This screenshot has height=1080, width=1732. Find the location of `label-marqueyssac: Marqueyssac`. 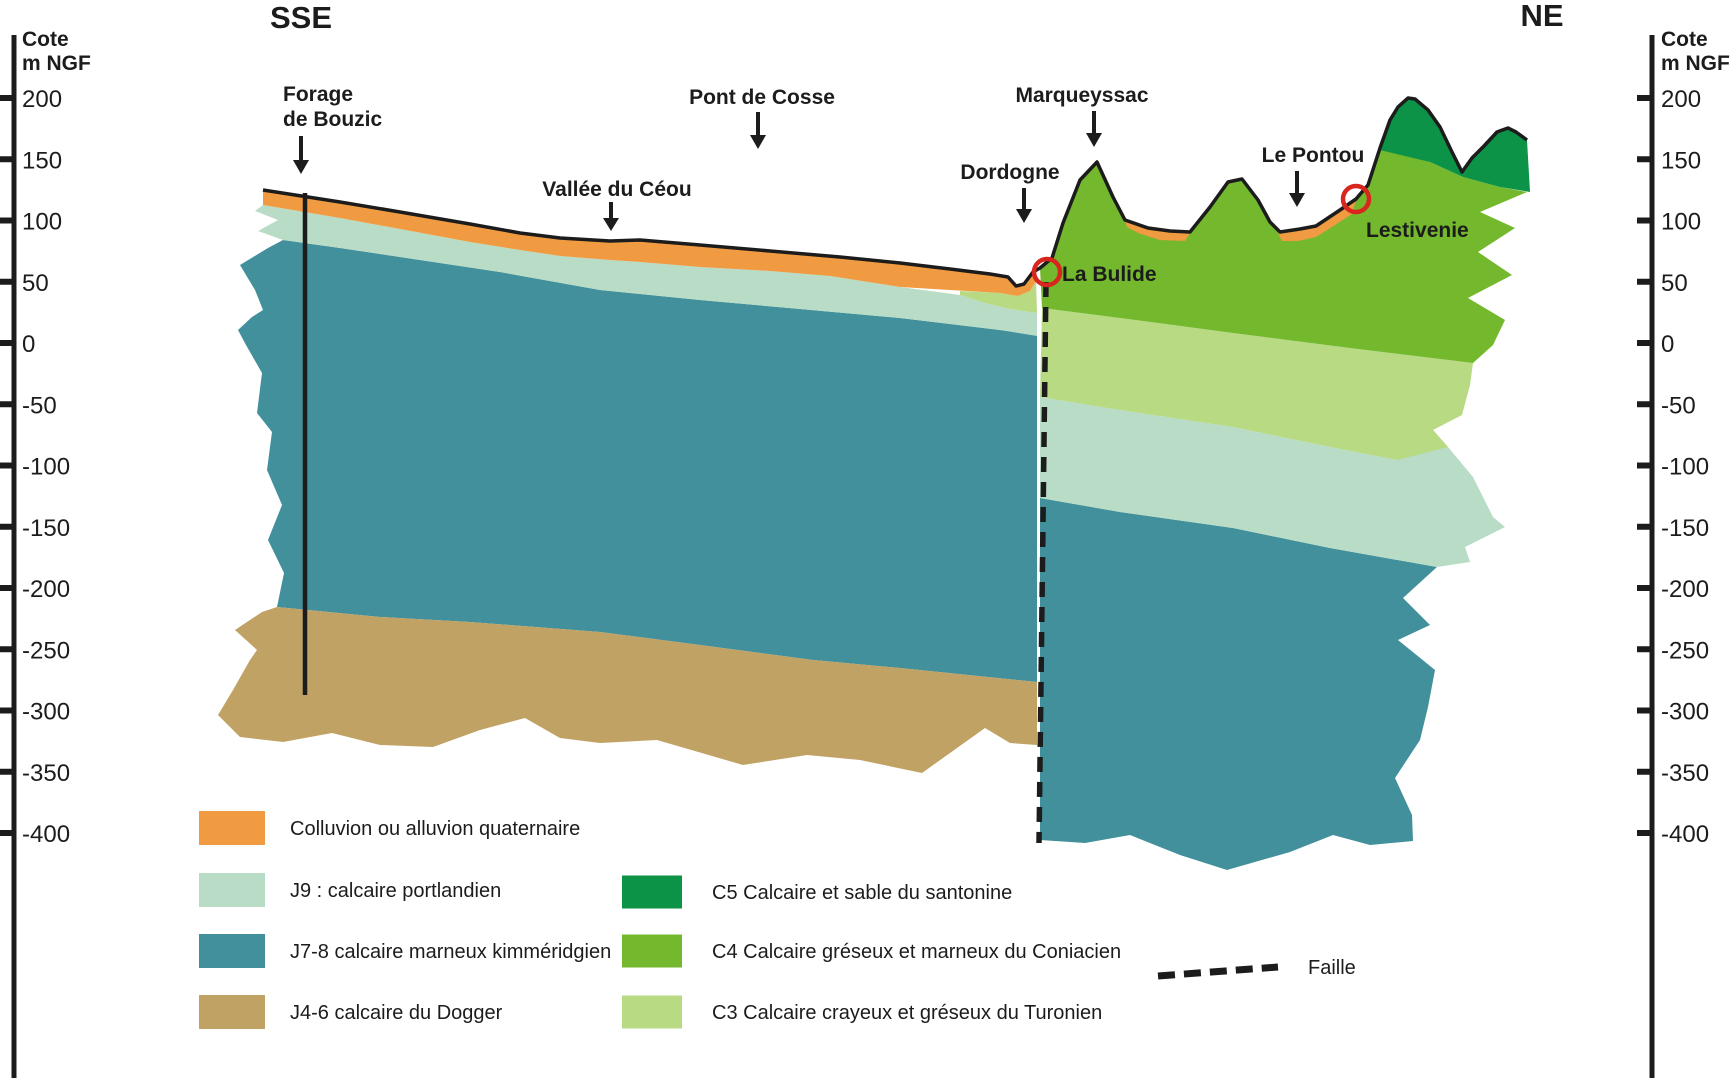

label-marqueyssac: Marqueyssac is located at coordinates (1082, 115).